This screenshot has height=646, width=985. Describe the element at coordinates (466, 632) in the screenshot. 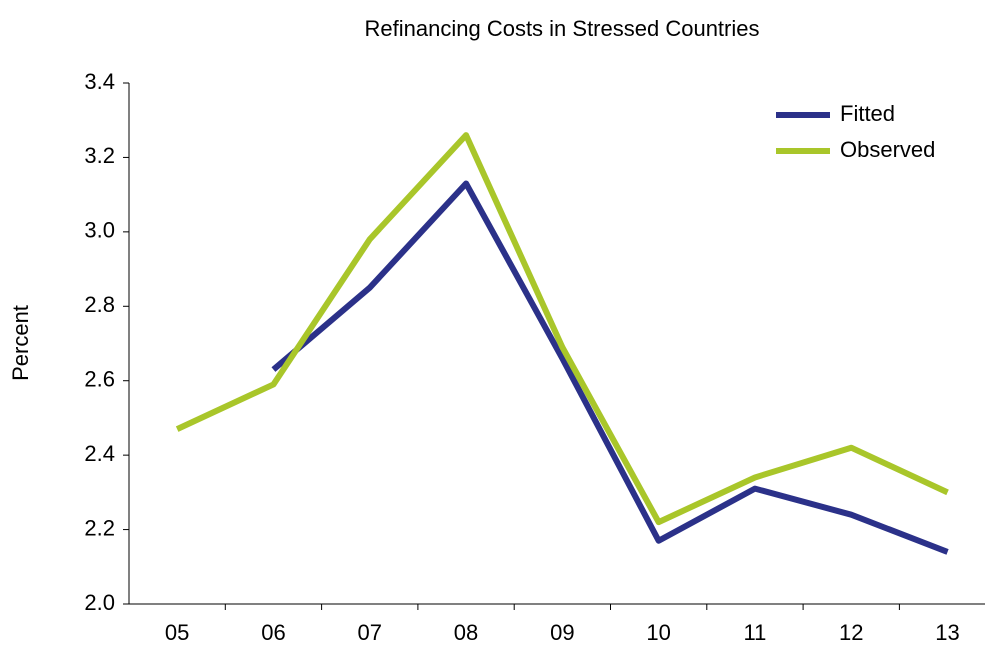

I see `x-tick-label: 08` at that location.